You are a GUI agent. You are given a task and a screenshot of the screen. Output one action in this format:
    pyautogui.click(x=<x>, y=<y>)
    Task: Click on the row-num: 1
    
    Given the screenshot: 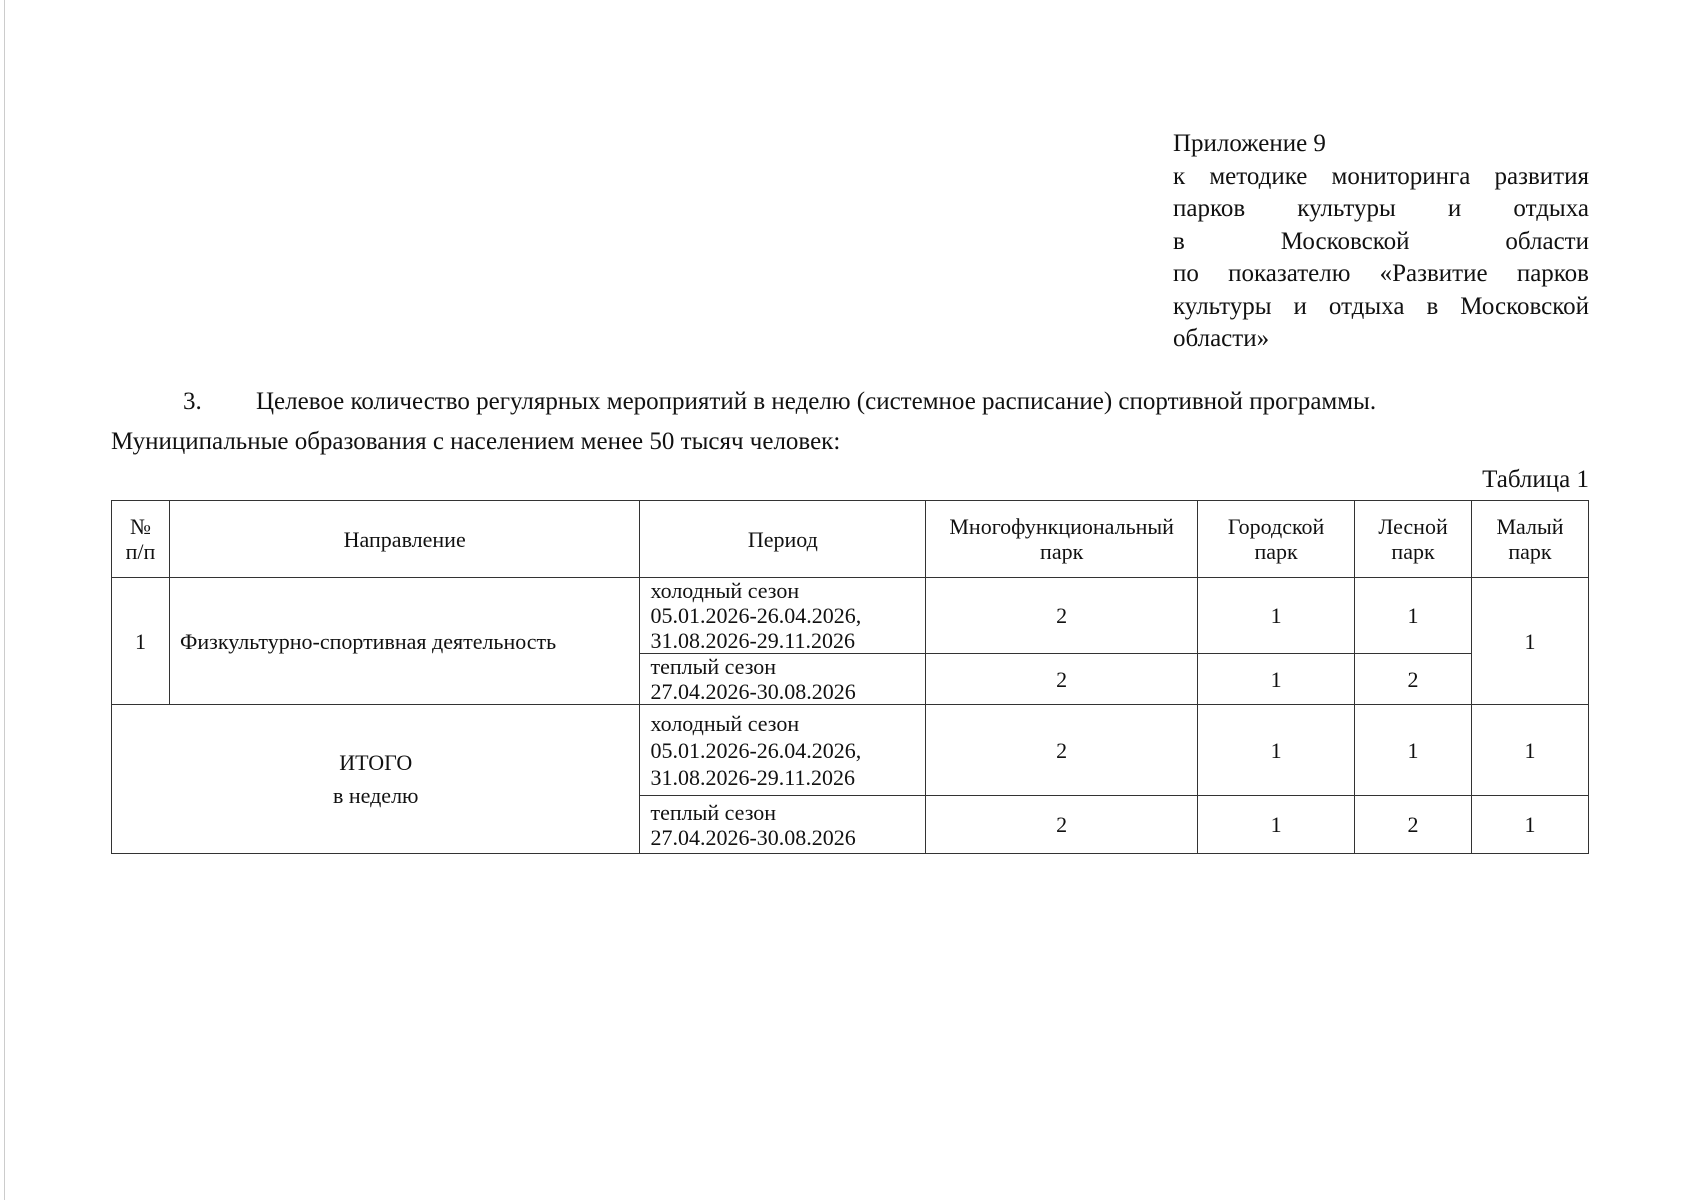 What is the action you would take?
    pyautogui.click(x=140, y=641)
    